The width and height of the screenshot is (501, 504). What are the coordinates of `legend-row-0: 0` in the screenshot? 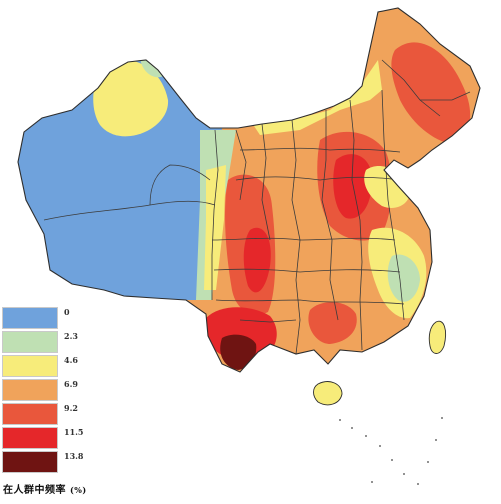 It's located at (67, 319).